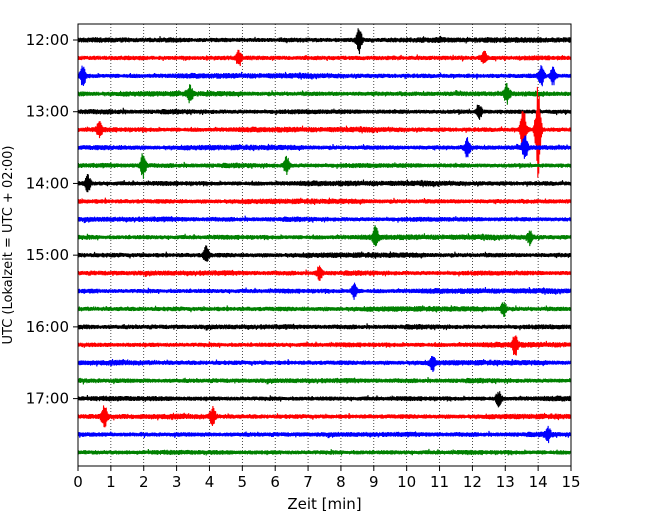  What do you see at coordinates (324, 273) in the screenshot?
I see `trace-15:15` at bounding box center [324, 273].